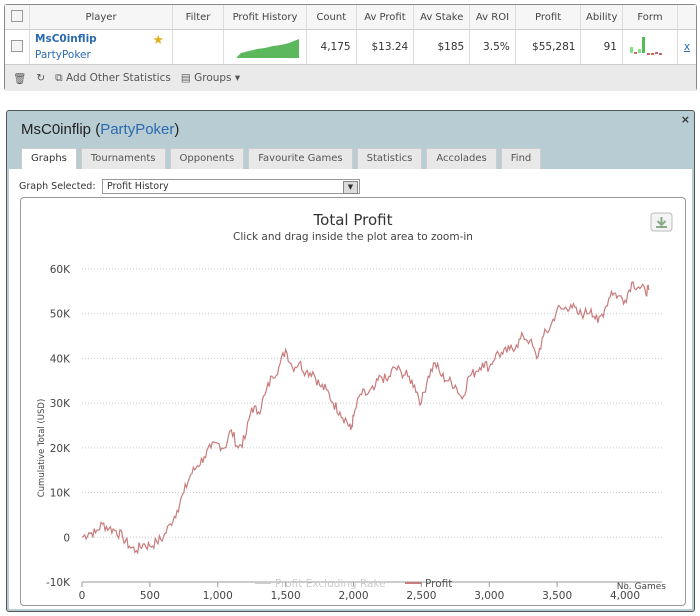 This screenshot has height=616, width=700. What do you see at coordinates (350, 187) in the screenshot?
I see `chevron-down-icon: ▼` at bounding box center [350, 187].